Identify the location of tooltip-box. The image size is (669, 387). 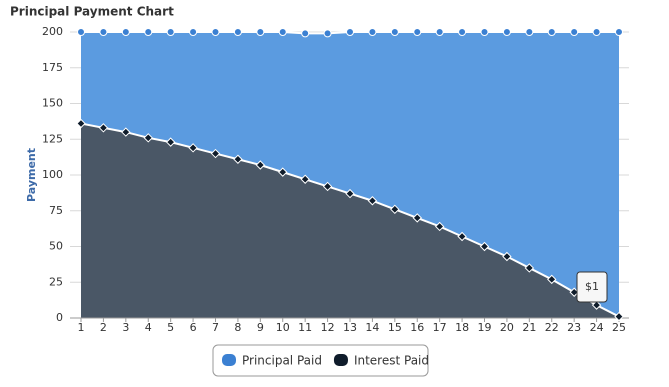
(592, 287).